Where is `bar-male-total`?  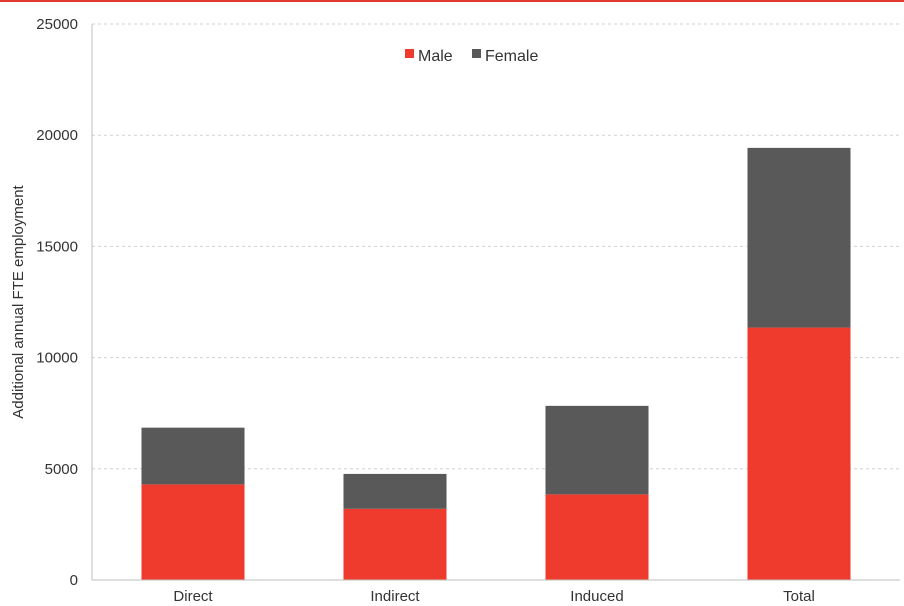
bar-male-total is located at coordinates (799, 453).